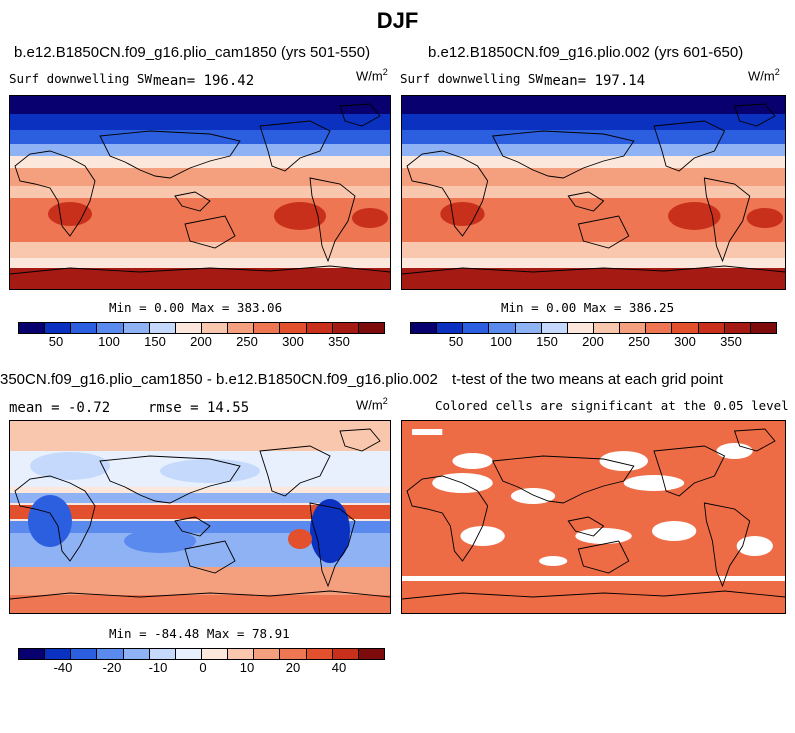 The height and width of the screenshot is (733, 795). What do you see at coordinates (339, 341) in the screenshot?
I see `cb1-tick: 350` at bounding box center [339, 341].